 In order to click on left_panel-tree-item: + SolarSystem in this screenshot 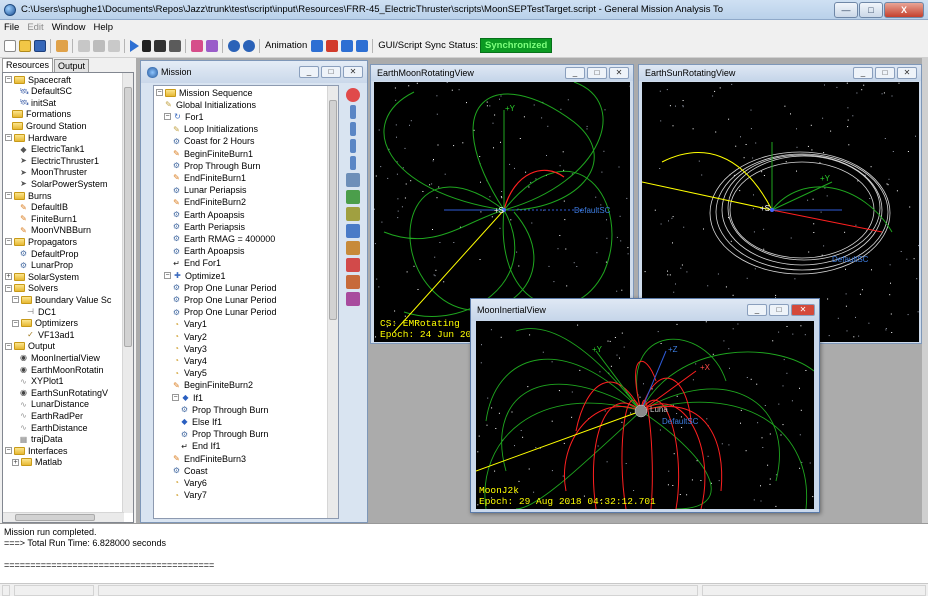, I will do `click(42, 276)`.